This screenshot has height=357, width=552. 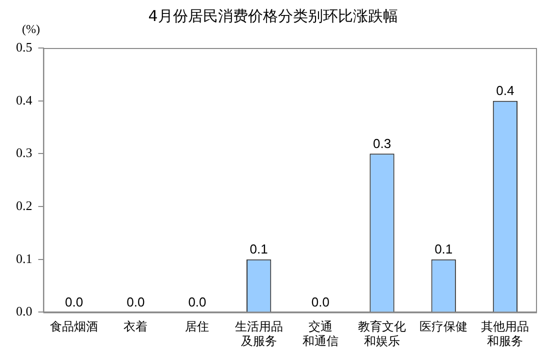 I want to click on y-tick-label: 0.4, so click(x=24, y=100).